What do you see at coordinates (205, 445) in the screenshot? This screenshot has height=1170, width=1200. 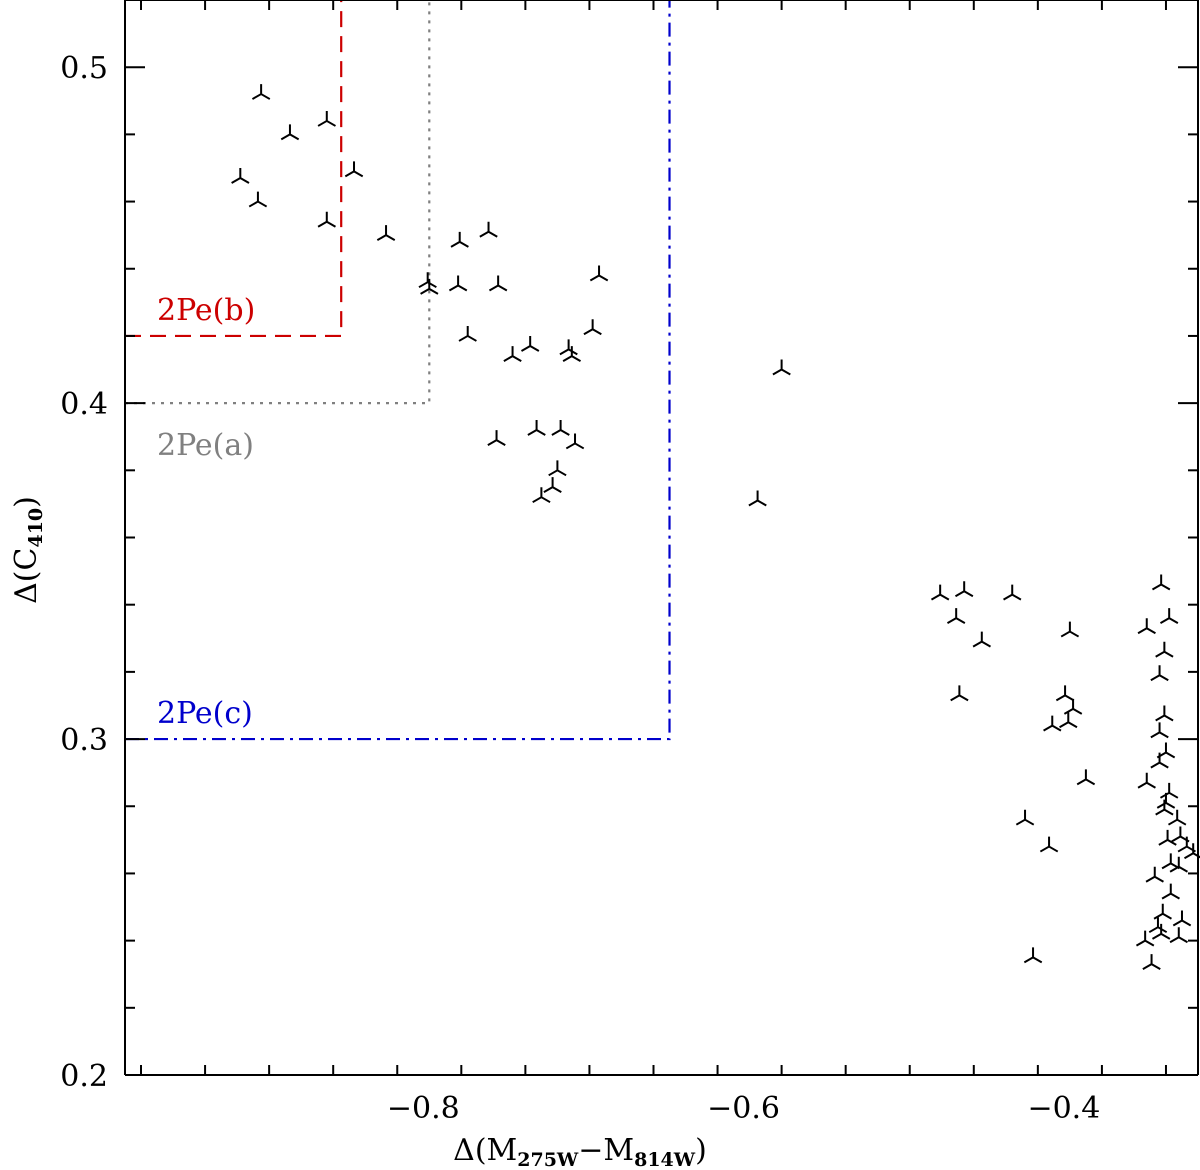 I see `region-label-1: 2Pe(a)` at bounding box center [205, 445].